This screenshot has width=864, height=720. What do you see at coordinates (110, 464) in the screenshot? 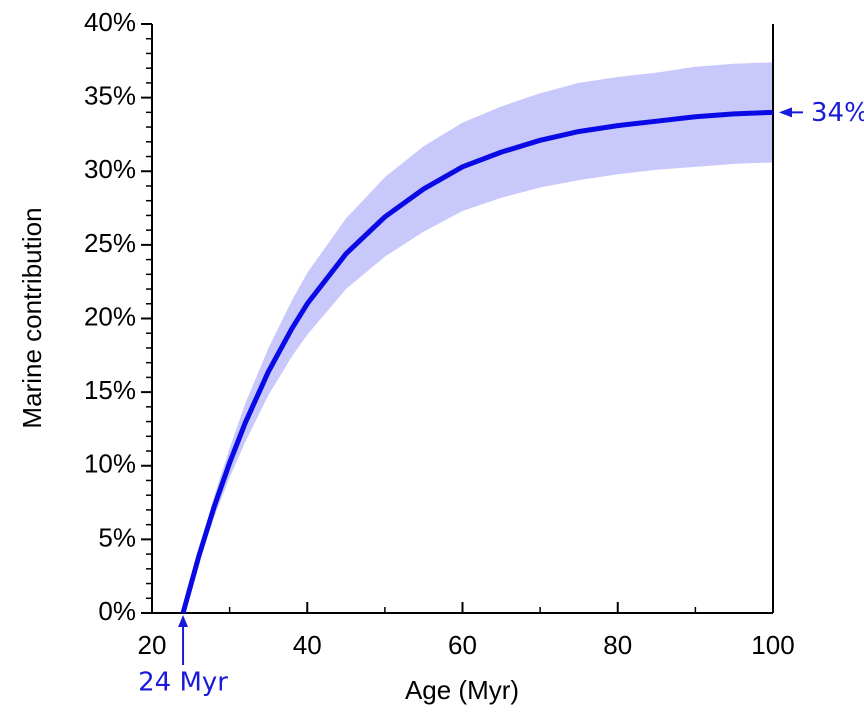
I see `y-tick-label: 10%` at bounding box center [110, 464].